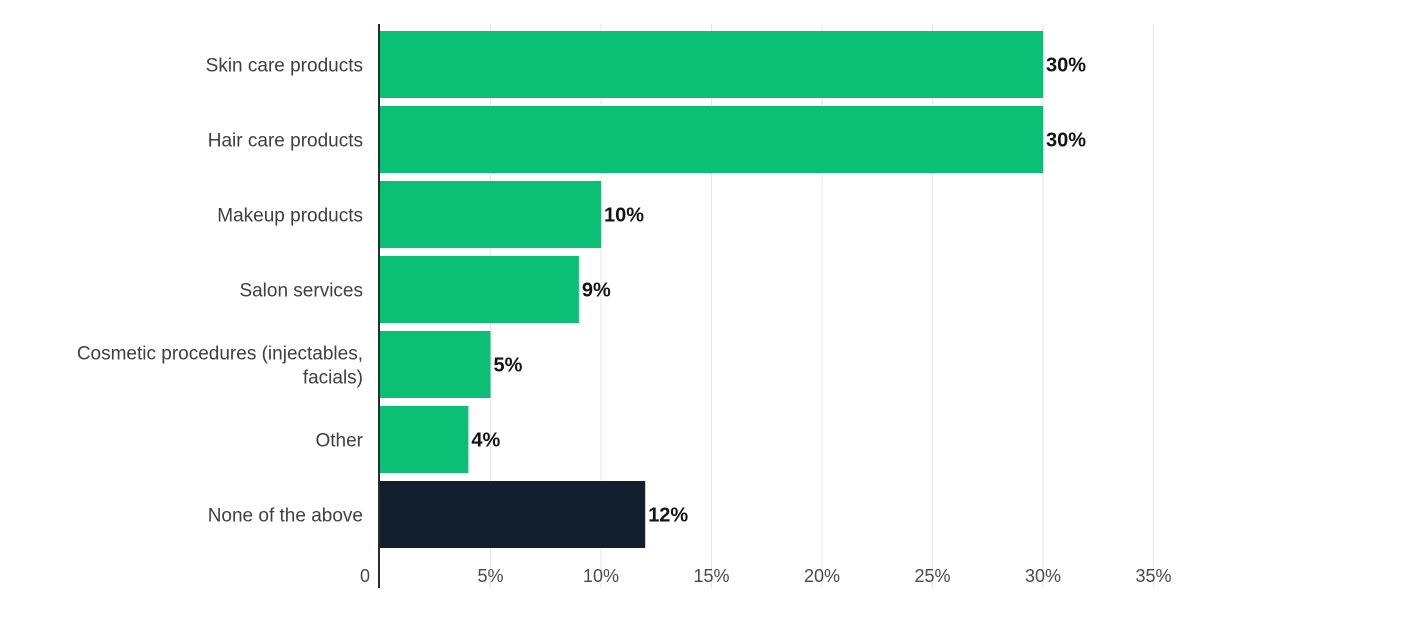  I want to click on bar-value-label: 4%, so click(485, 441).